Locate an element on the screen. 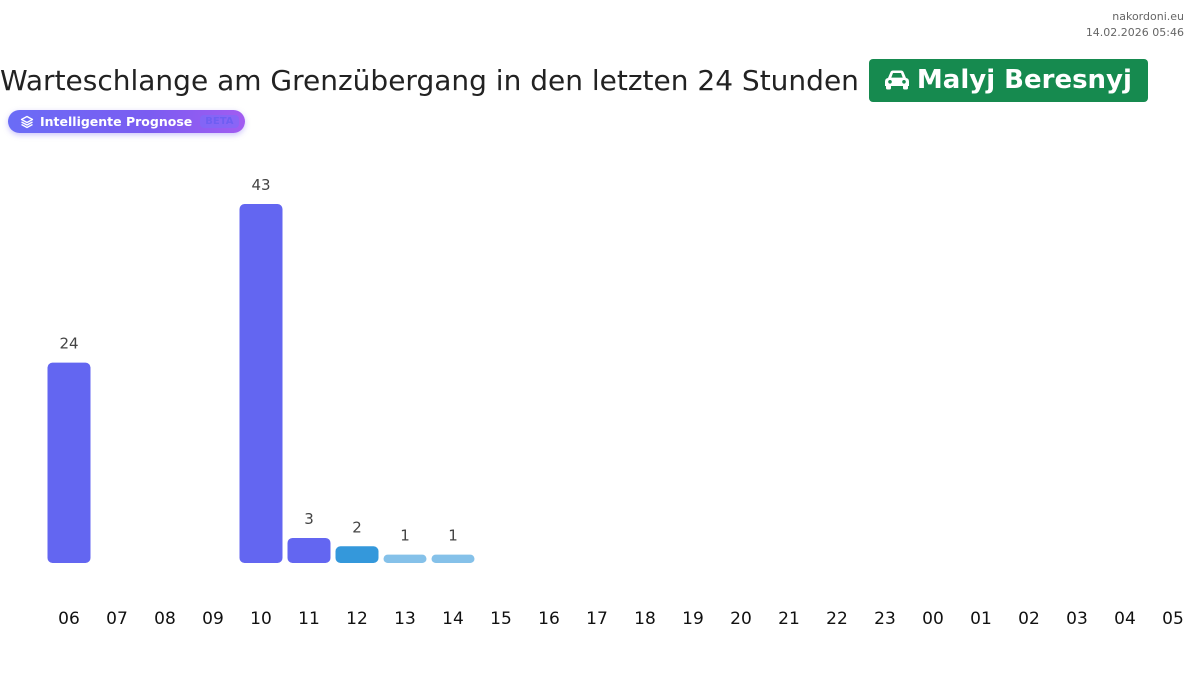 Image resolution: width=1200 pixels, height=684 pixels. x-tick-label: 21 is located at coordinates (789, 619).